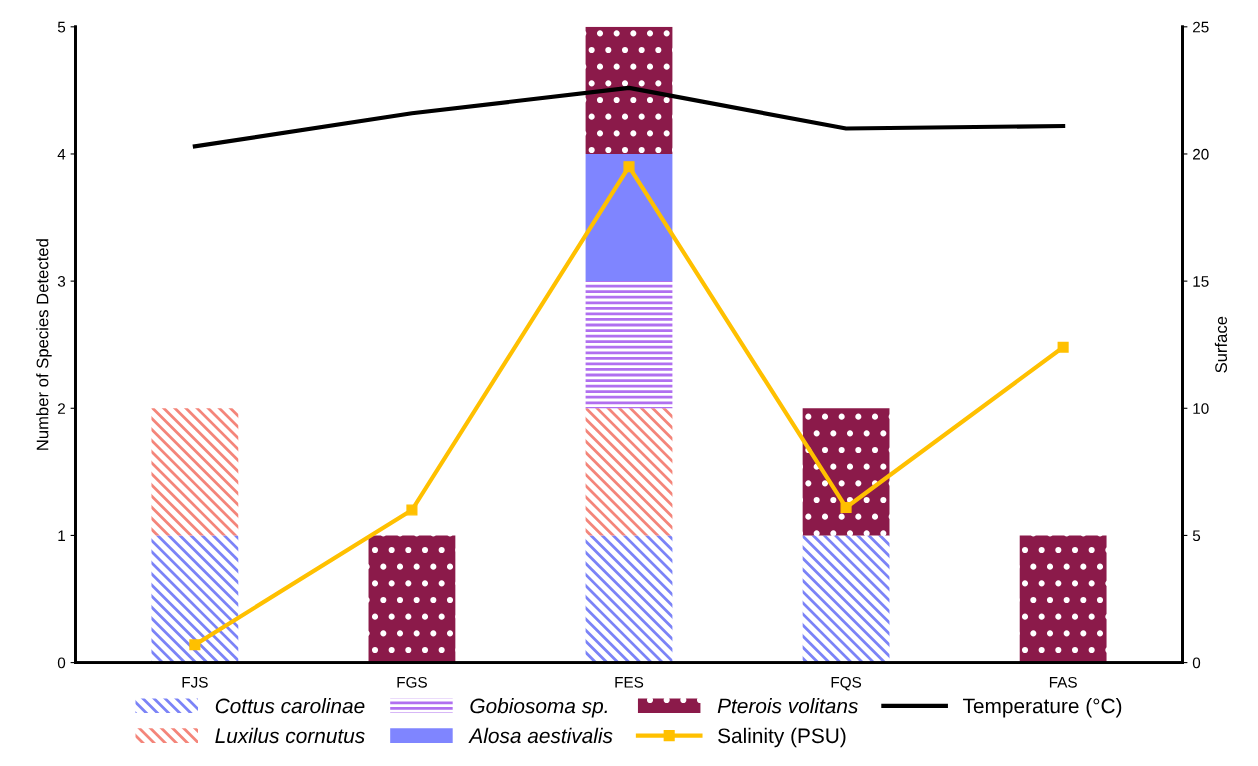 The width and height of the screenshot is (1258, 766). Describe the element at coordinates (61, 281) in the screenshot. I see `y-tick-label: 3` at that location.